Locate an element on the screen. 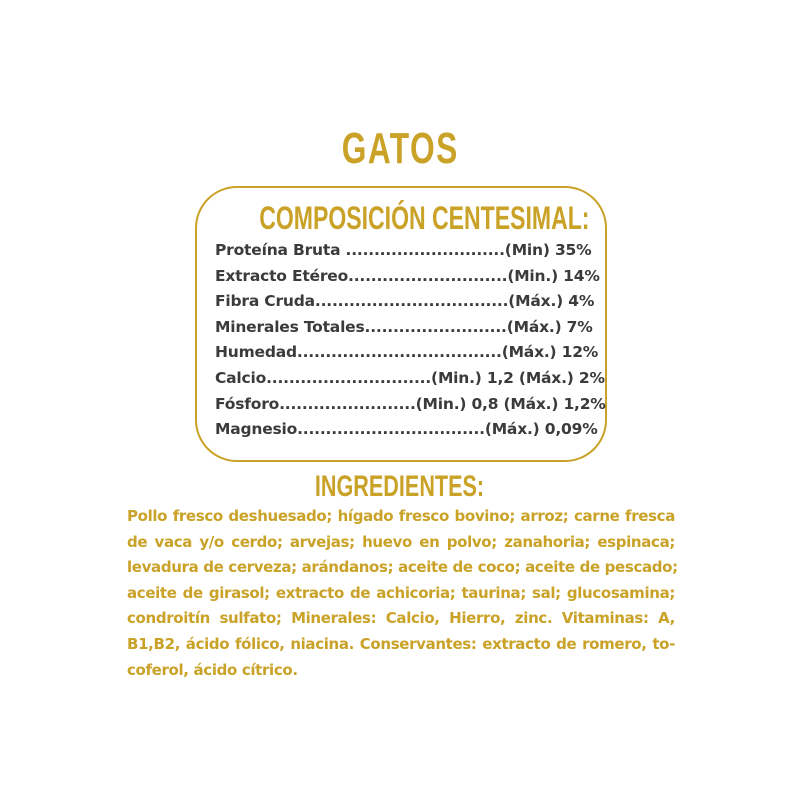 The image size is (800, 800). composition-heading-text: COMPOSICIÓN CENTESIMAL: is located at coordinates (424, 218).